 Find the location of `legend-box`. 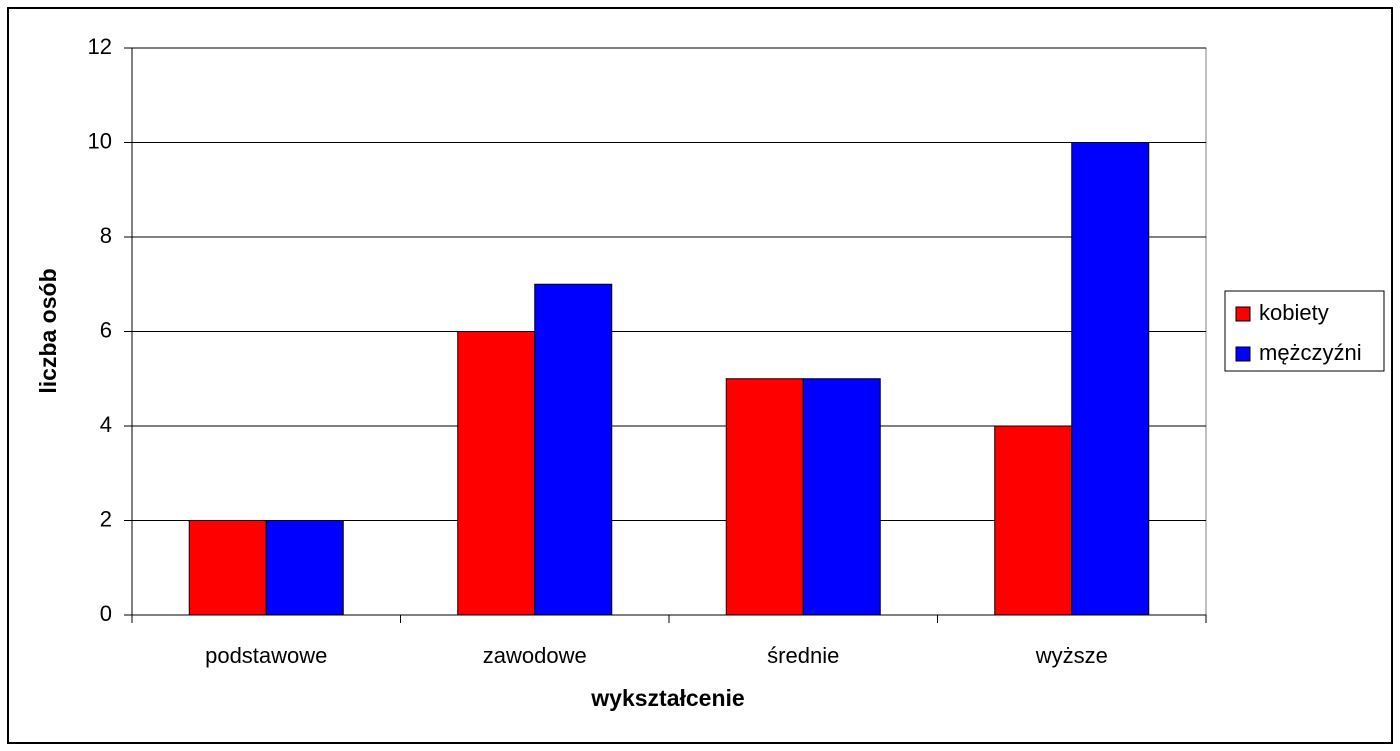

legend-box is located at coordinates (1304, 331).